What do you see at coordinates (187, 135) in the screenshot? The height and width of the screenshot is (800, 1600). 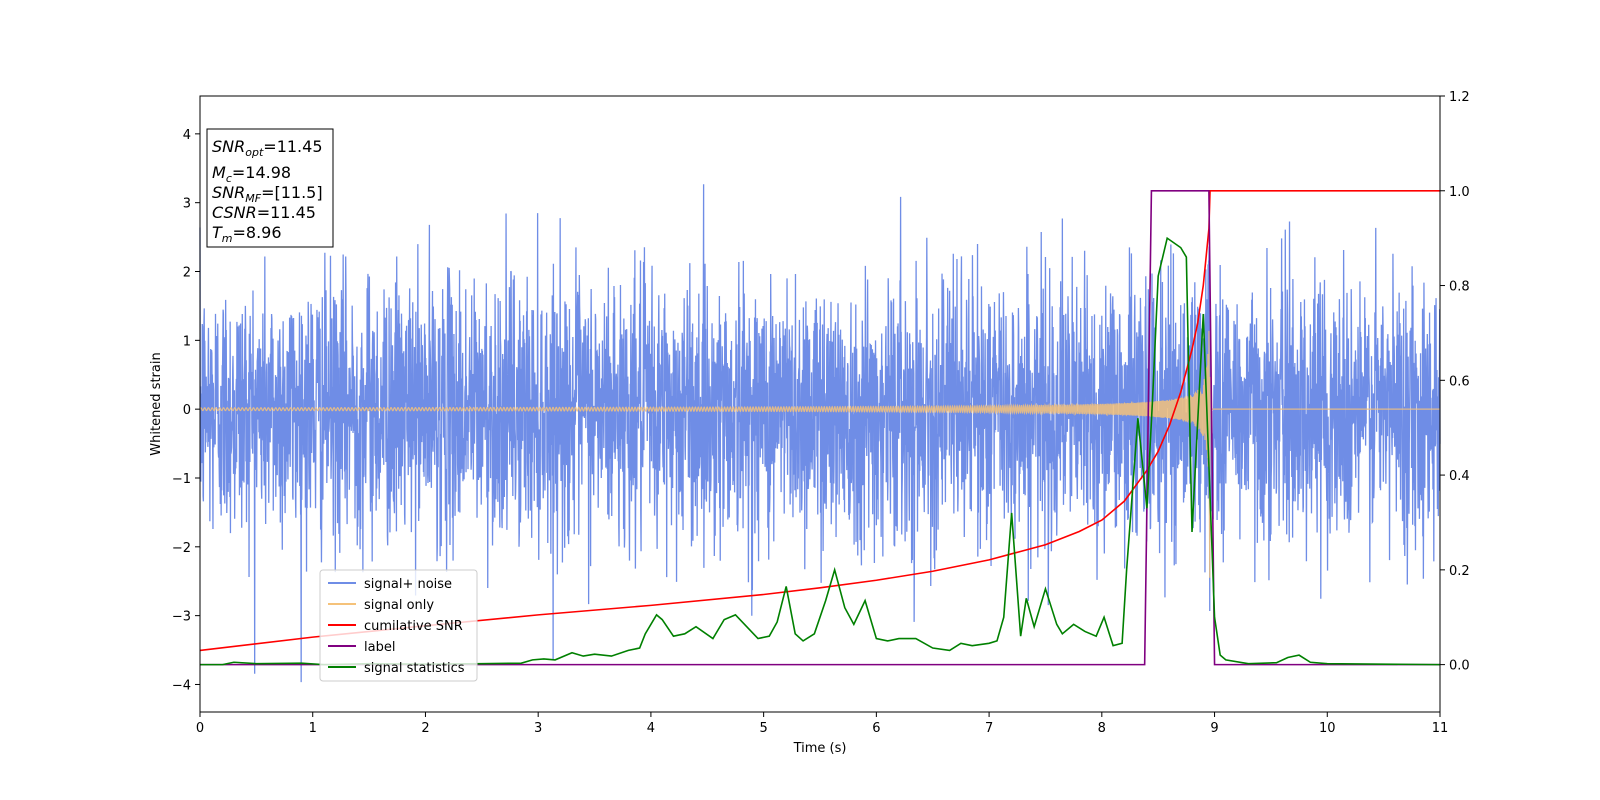 I see `y-tick-label: 4` at bounding box center [187, 135].